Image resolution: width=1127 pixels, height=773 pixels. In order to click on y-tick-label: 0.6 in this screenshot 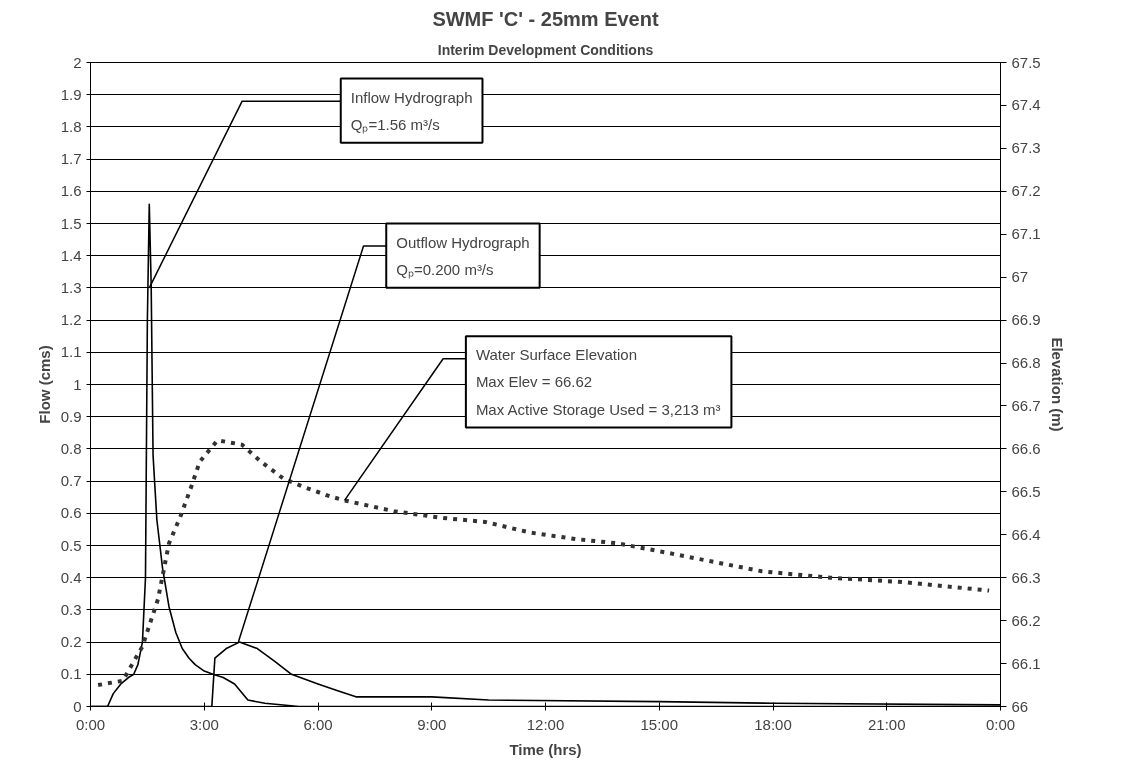, I will do `click(71, 513)`.